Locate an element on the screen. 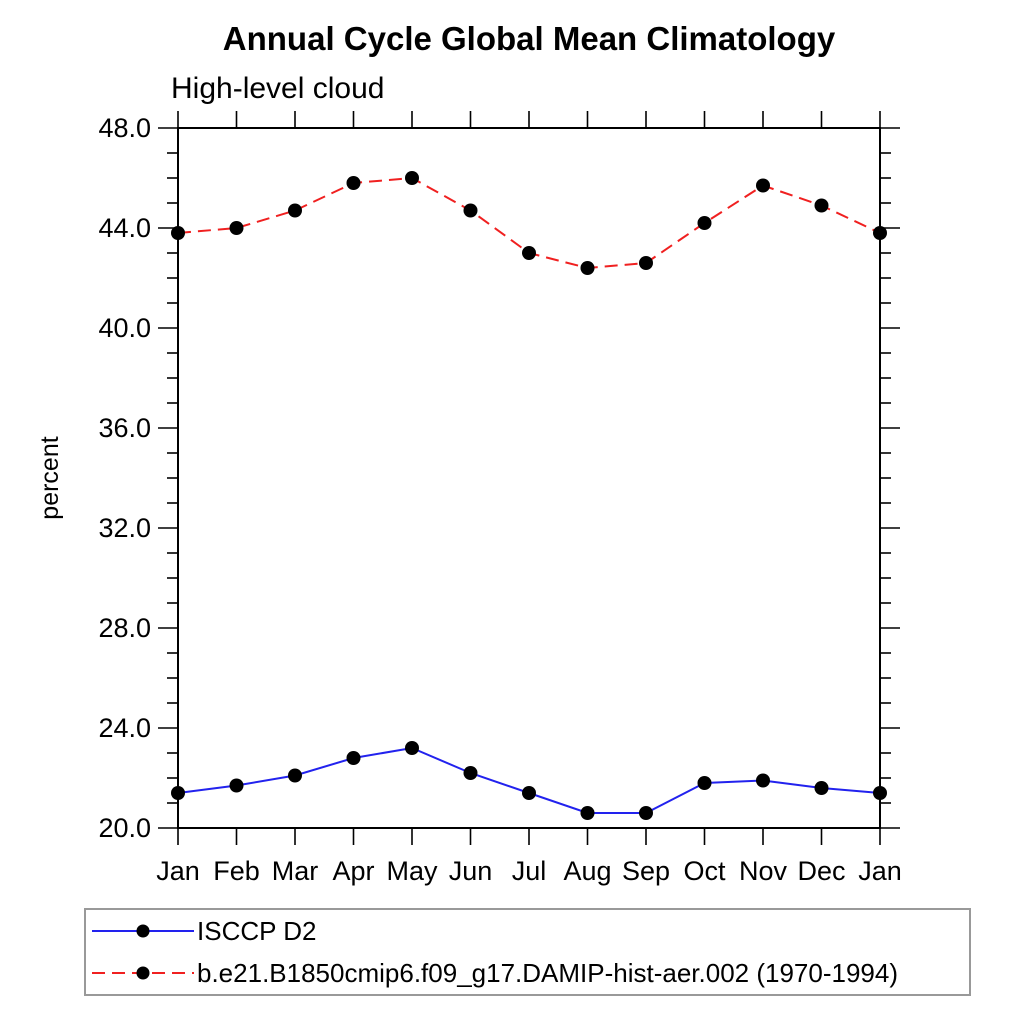 The height and width of the screenshot is (1024, 1024). x-tick-label: Jun is located at coordinates (471, 871).